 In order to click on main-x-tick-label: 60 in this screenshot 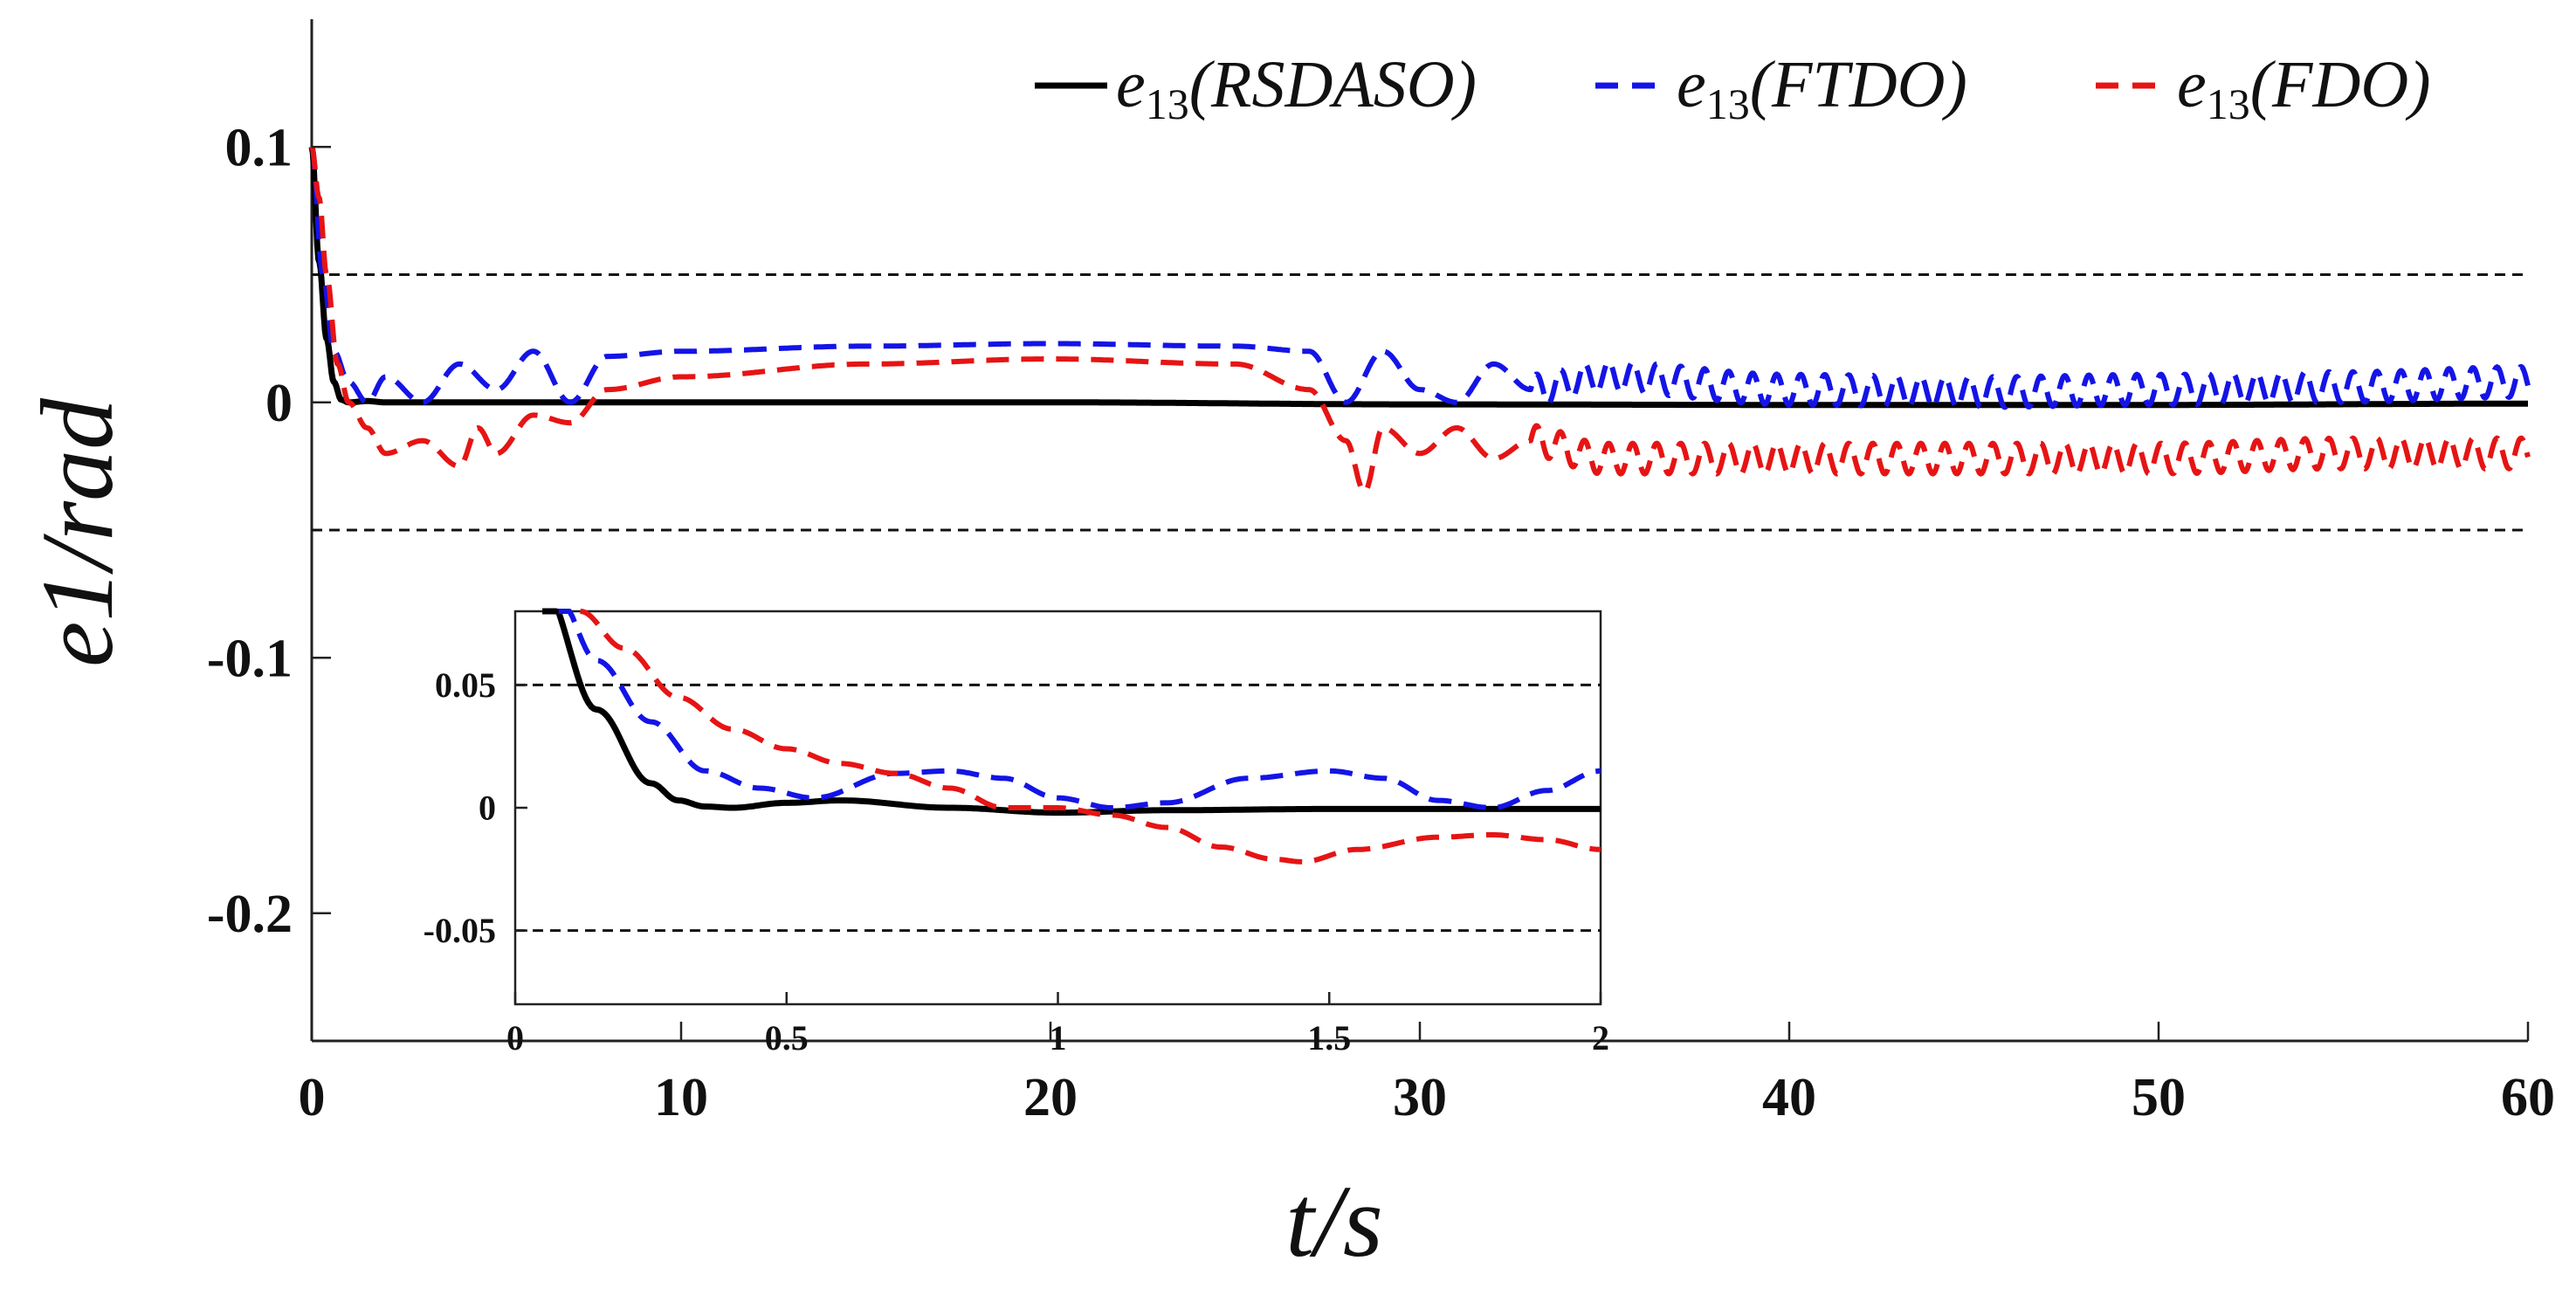, I will do `click(2528, 1097)`.